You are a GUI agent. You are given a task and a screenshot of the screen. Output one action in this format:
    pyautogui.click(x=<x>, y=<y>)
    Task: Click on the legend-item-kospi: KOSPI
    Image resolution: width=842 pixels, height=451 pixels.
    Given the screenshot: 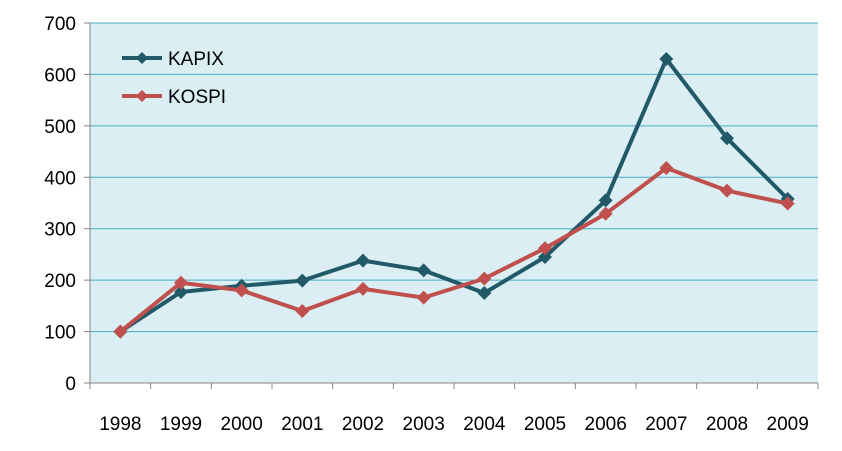 What is the action you would take?
    pyautogui.click(x=174, y=97)
    